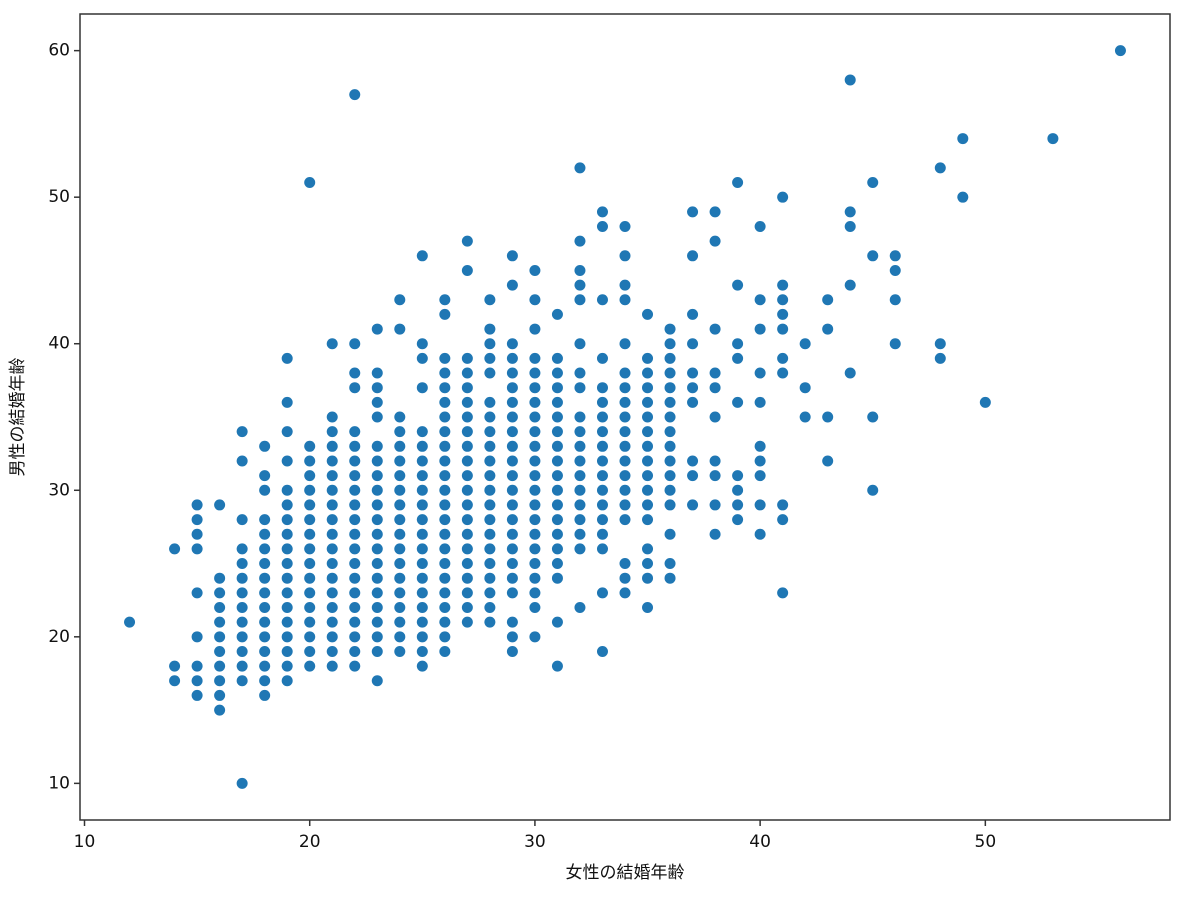 This screenshot has height=900, width=1184. Describe the element at coordinates (625, 873) in the screenshot. I see `x-axis-label: 女性の結婚年齢` at that location.